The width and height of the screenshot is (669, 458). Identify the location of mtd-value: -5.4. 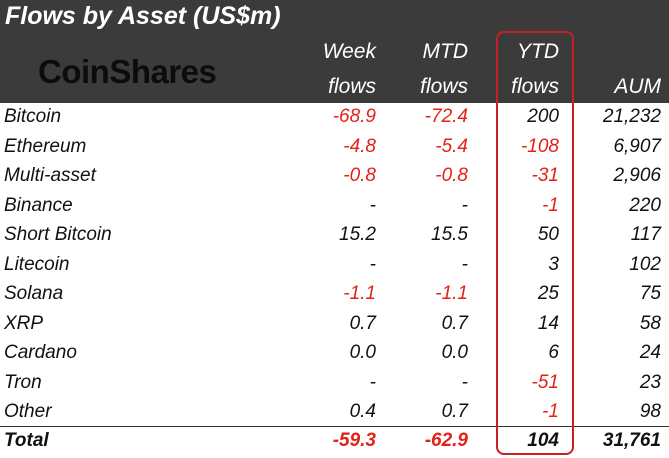
(451, 146).